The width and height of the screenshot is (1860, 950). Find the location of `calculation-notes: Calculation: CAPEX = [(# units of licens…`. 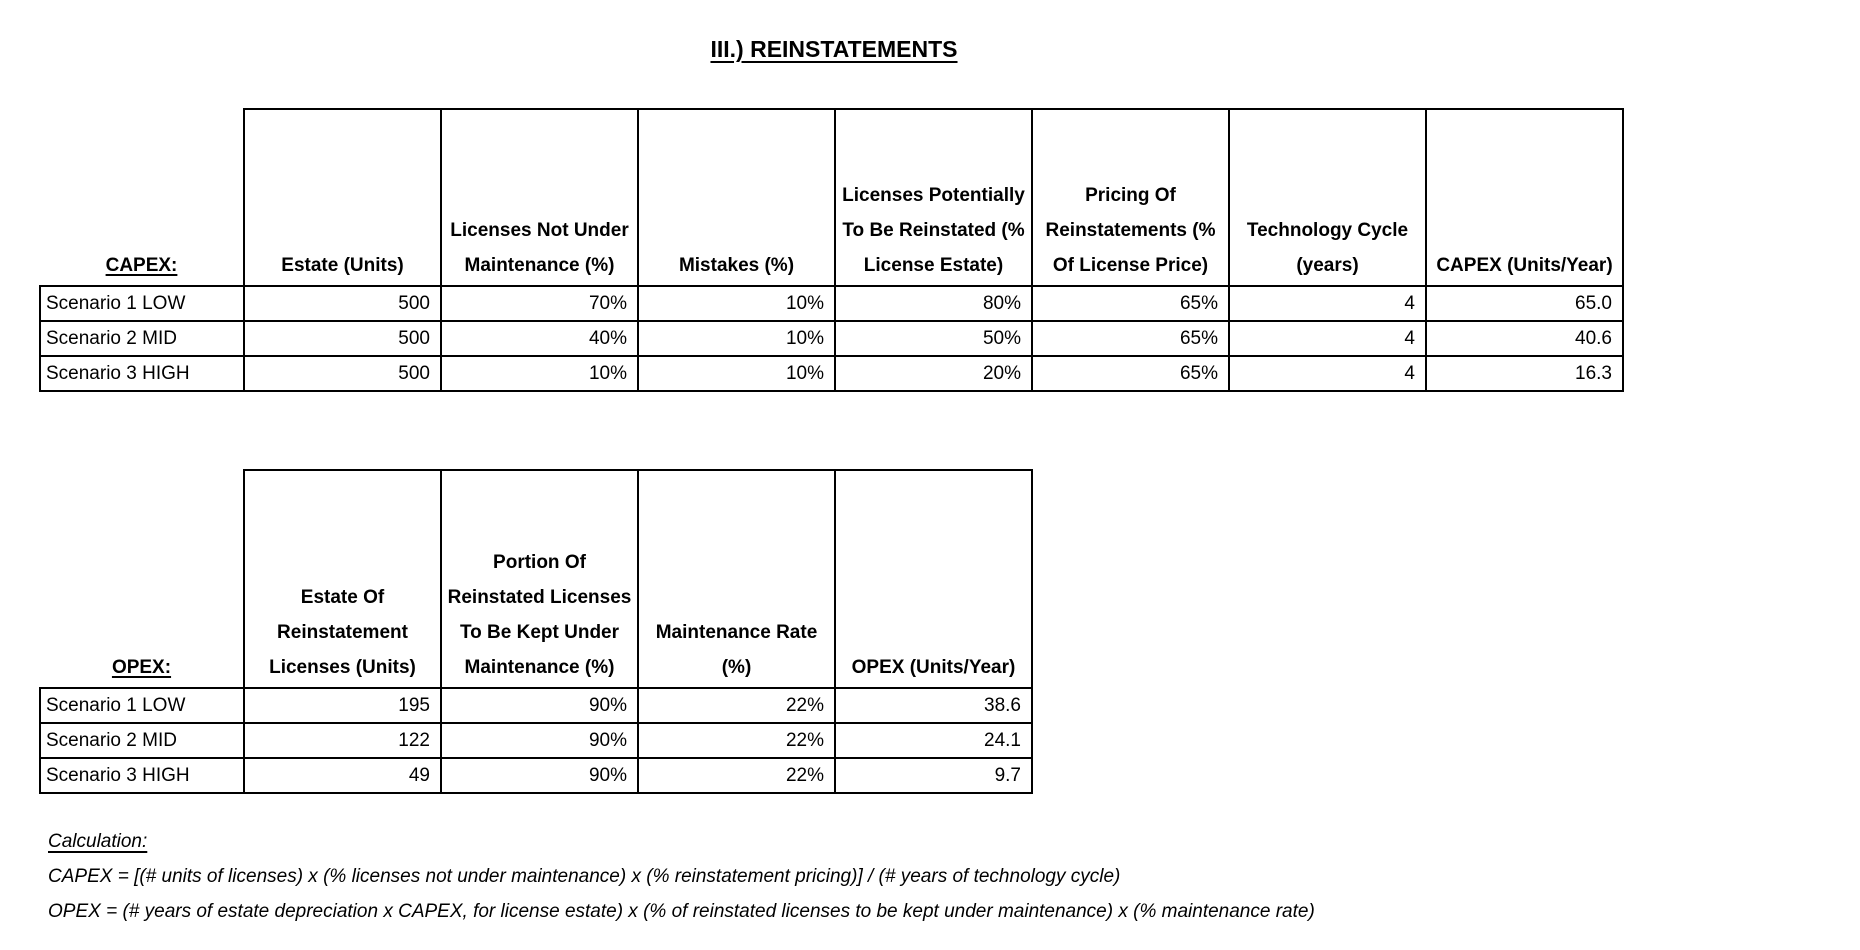

calculation-notes: Calculation: CAPEX = [(# units of licens… is located at coordinates (681, 876).